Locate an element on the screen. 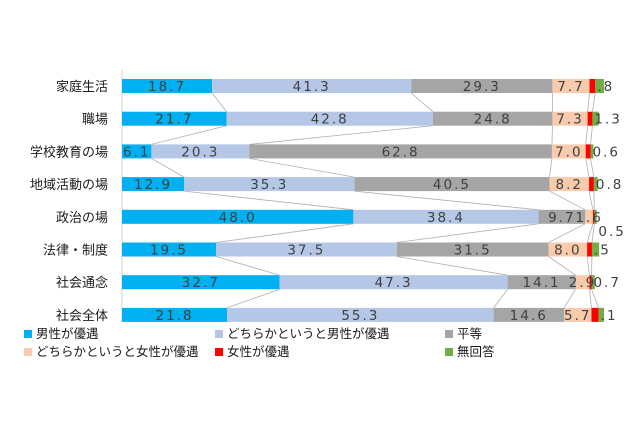 Image resolution: width=630 pixels, height=430 pixels. data-label: 24.8 is located at coordinates (493, 120).